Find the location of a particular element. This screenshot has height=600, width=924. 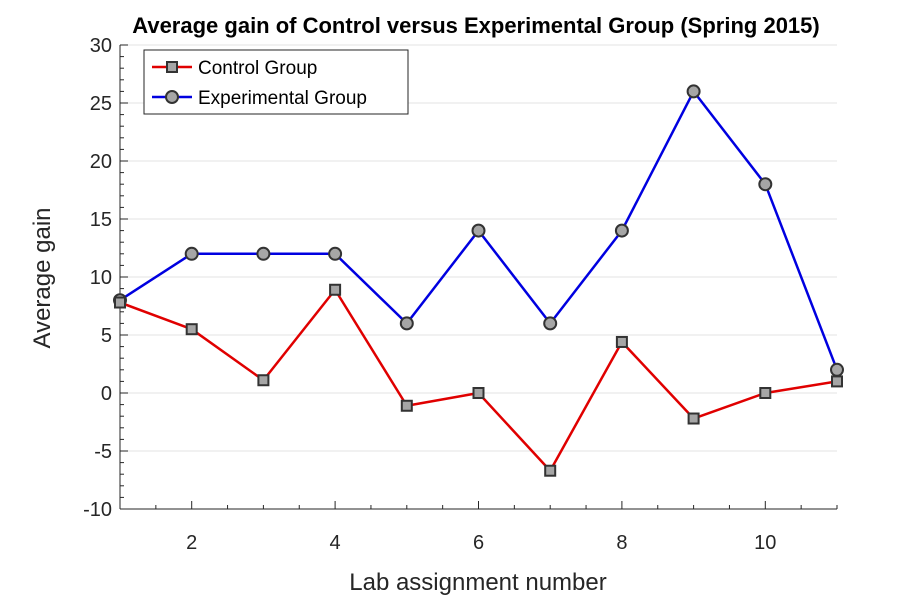

y-tick-label: 0 is located at coordinates (106, 394).